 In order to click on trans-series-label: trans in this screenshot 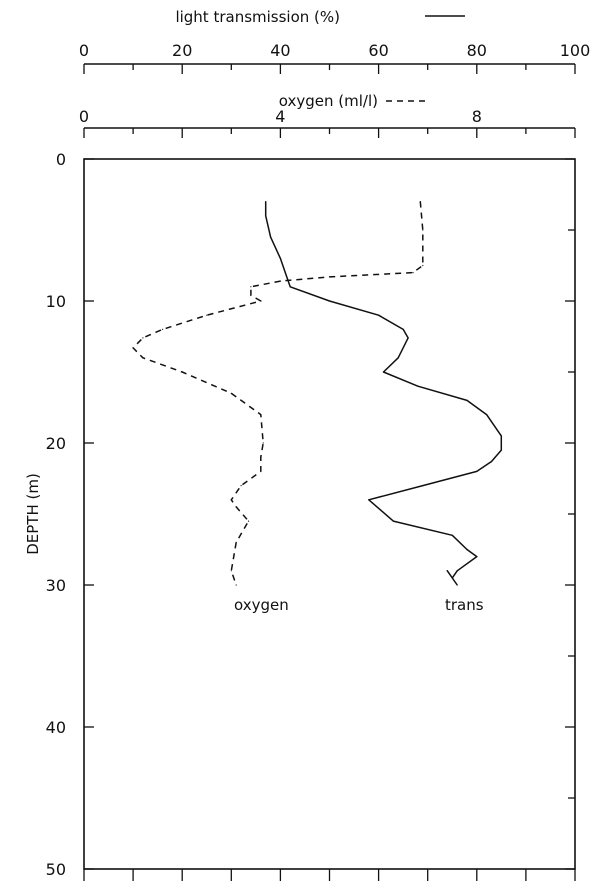, I will do `click(464, 605)`.